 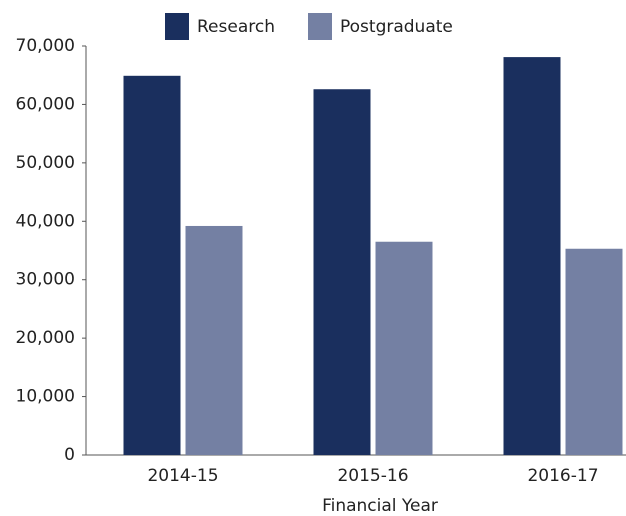 I want to click on y-tick-label: 70,000, so click(x=45, y=46).